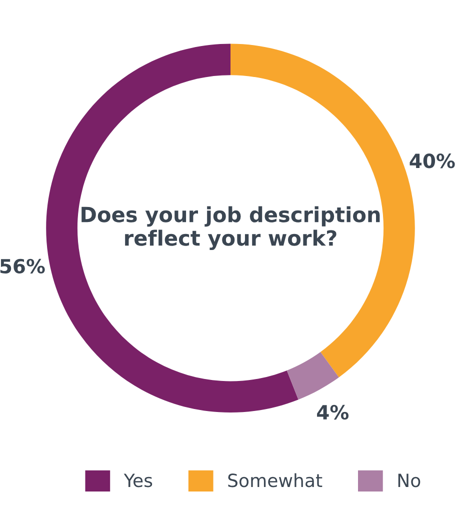  What do you see at coordinates (275, 480) in the screenshot?
I see `legend-label: Somewhat` at bounding box center [275, 480].